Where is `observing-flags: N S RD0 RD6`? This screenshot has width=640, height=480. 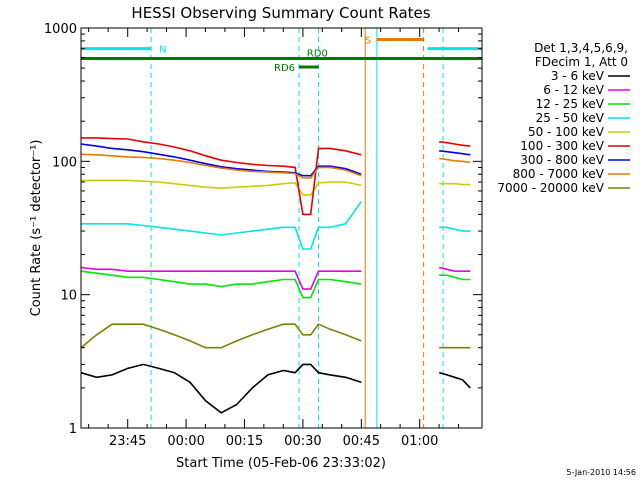
observing-flags: N S RD0 RD6 is located at coordinates (281, 54).